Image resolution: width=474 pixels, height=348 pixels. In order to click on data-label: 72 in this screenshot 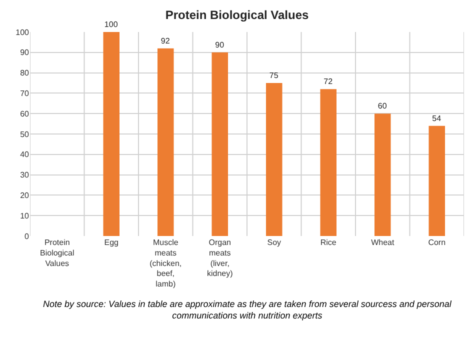, I will do `click(329, 81)`.